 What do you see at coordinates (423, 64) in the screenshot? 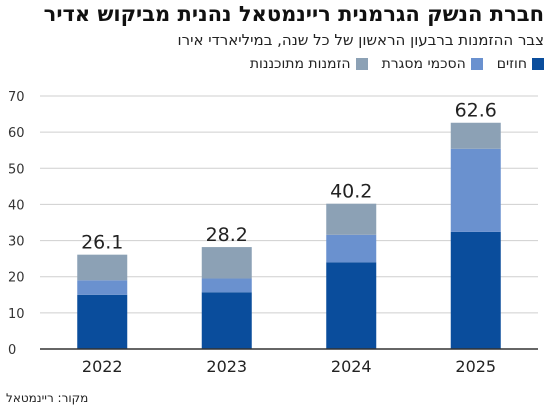
I see `legend-label-framework: הסכמי מסגרת` at bounding box center [423, 64].